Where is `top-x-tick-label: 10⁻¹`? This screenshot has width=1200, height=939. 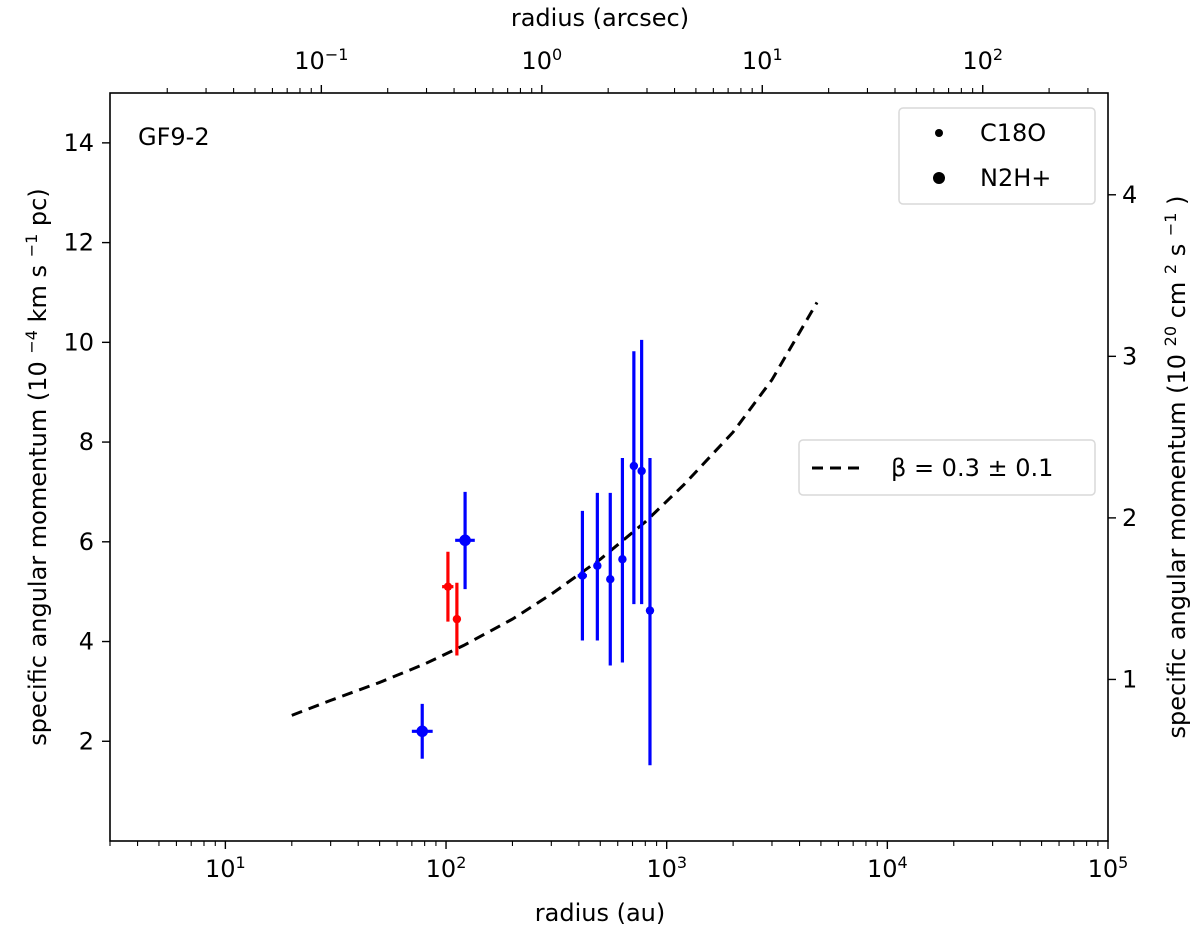 top-x-tick-label: 10⁻¹ is located at coordinates (321, 60).